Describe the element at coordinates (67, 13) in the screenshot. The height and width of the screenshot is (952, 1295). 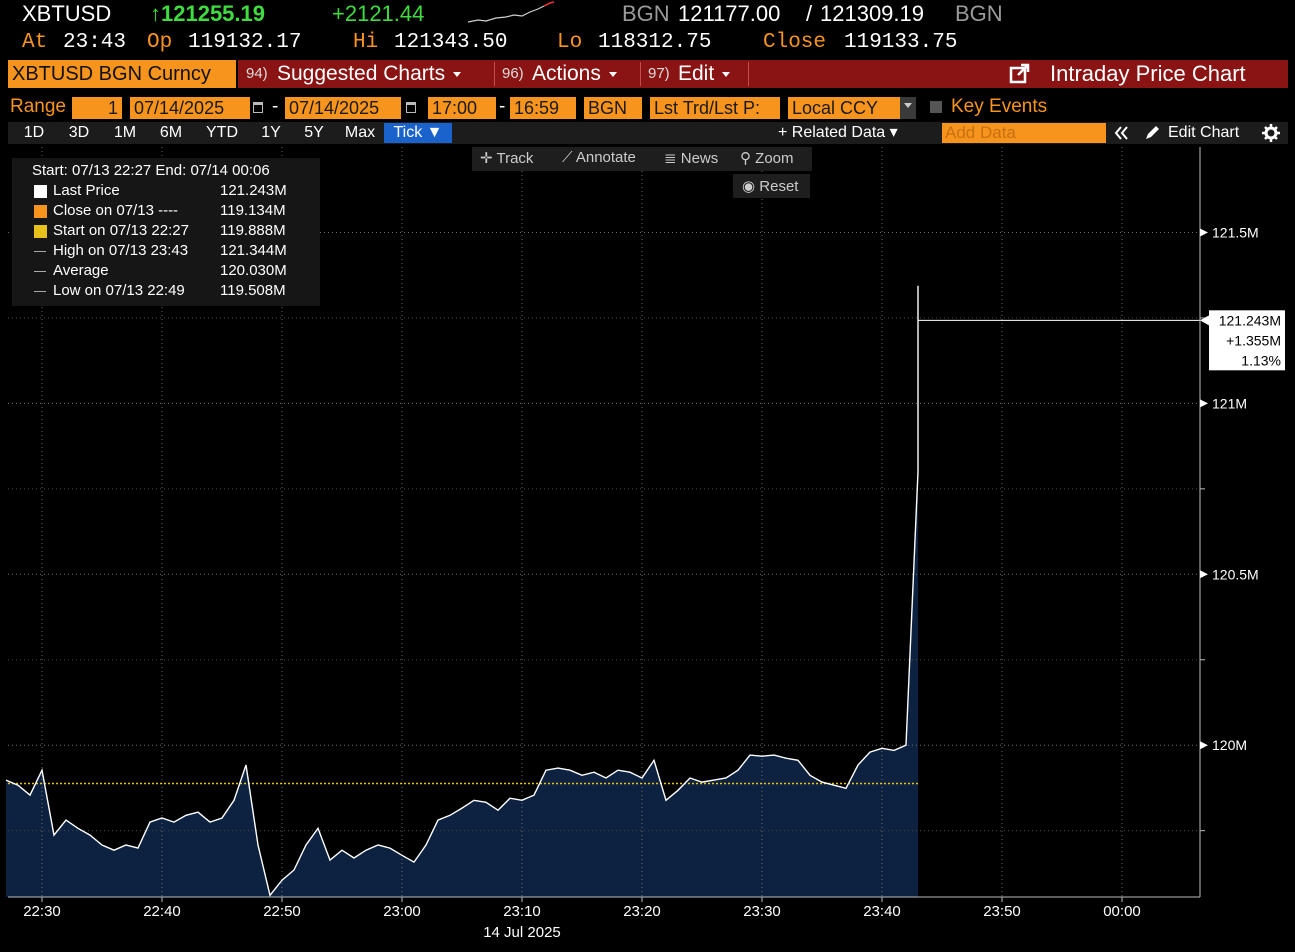
I see `ticker: XBTUSD` at that location.